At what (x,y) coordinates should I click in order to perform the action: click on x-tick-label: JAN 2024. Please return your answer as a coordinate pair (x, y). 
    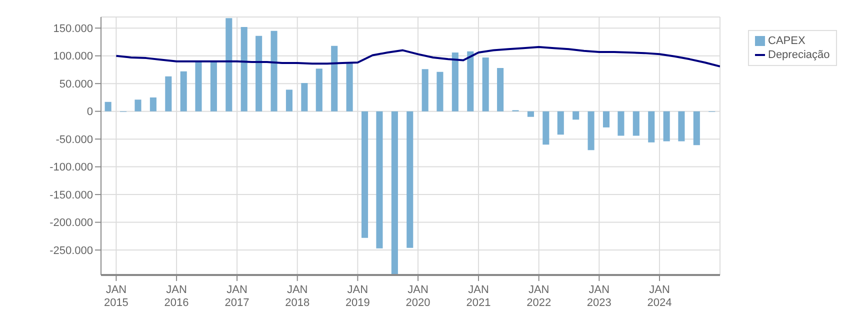
    Looking at the image, I should click on (659, 296).